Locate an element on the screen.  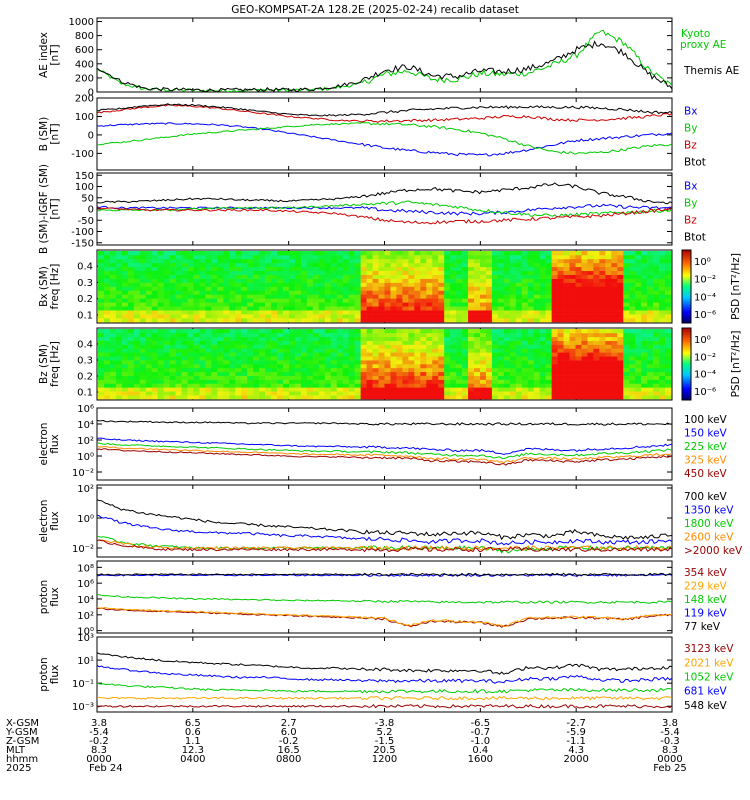
orbit-cell: 1600 is located at coordinates (480, 759).